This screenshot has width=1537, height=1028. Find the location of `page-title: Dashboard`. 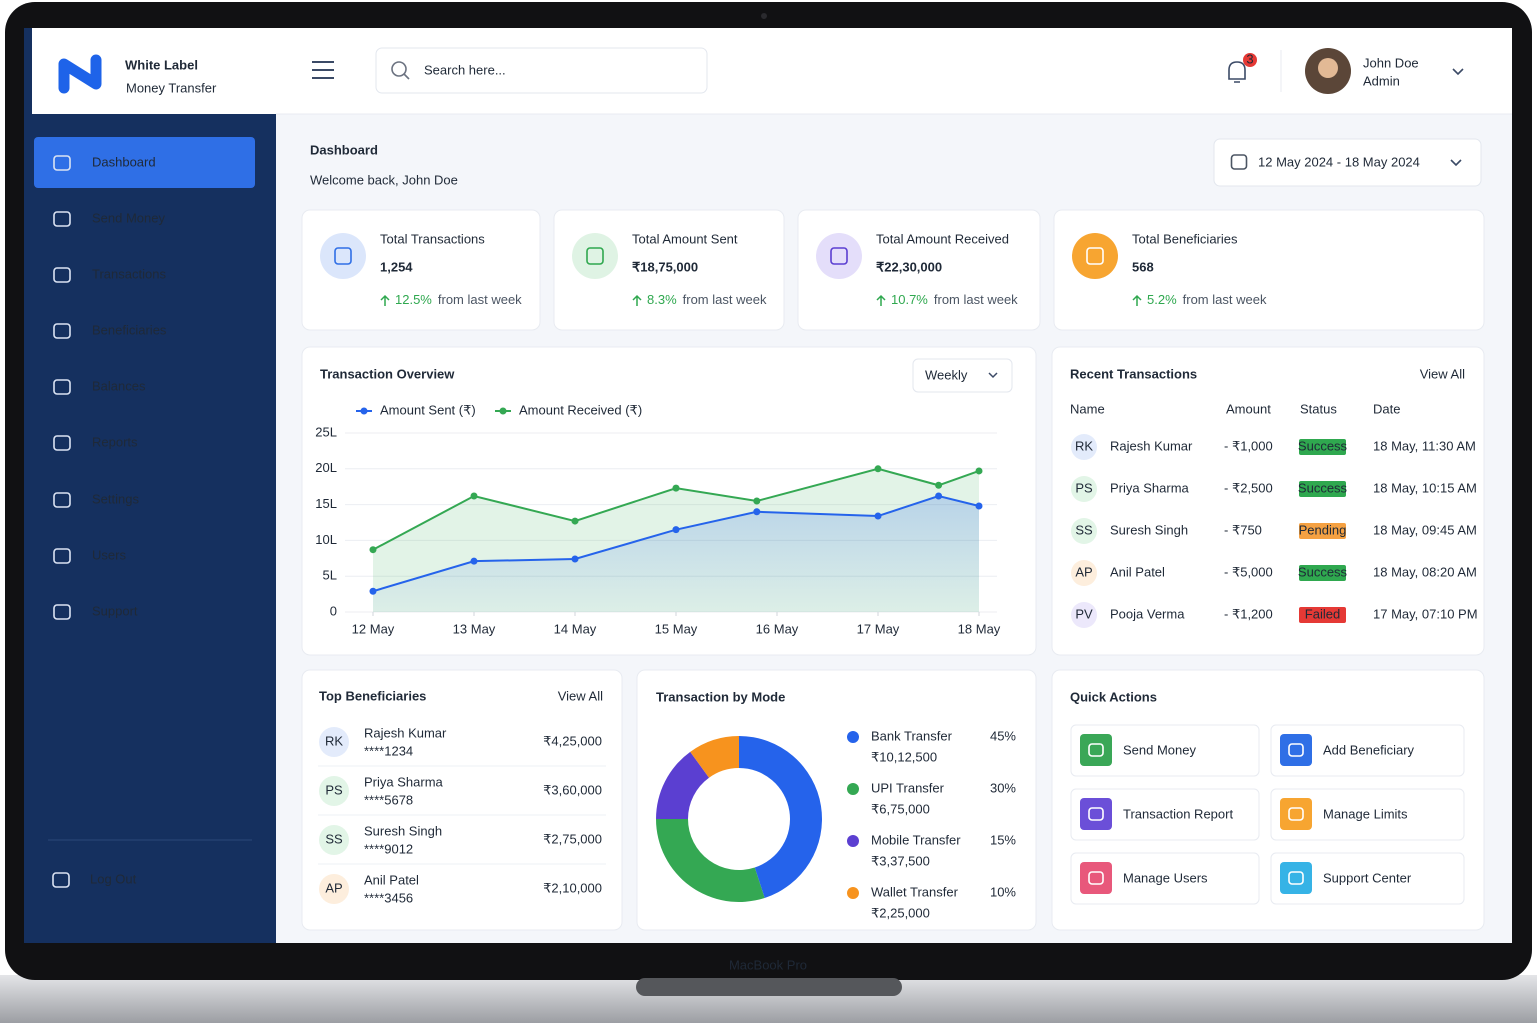

page-title: Dashboard is located at coordinates (344, 149).